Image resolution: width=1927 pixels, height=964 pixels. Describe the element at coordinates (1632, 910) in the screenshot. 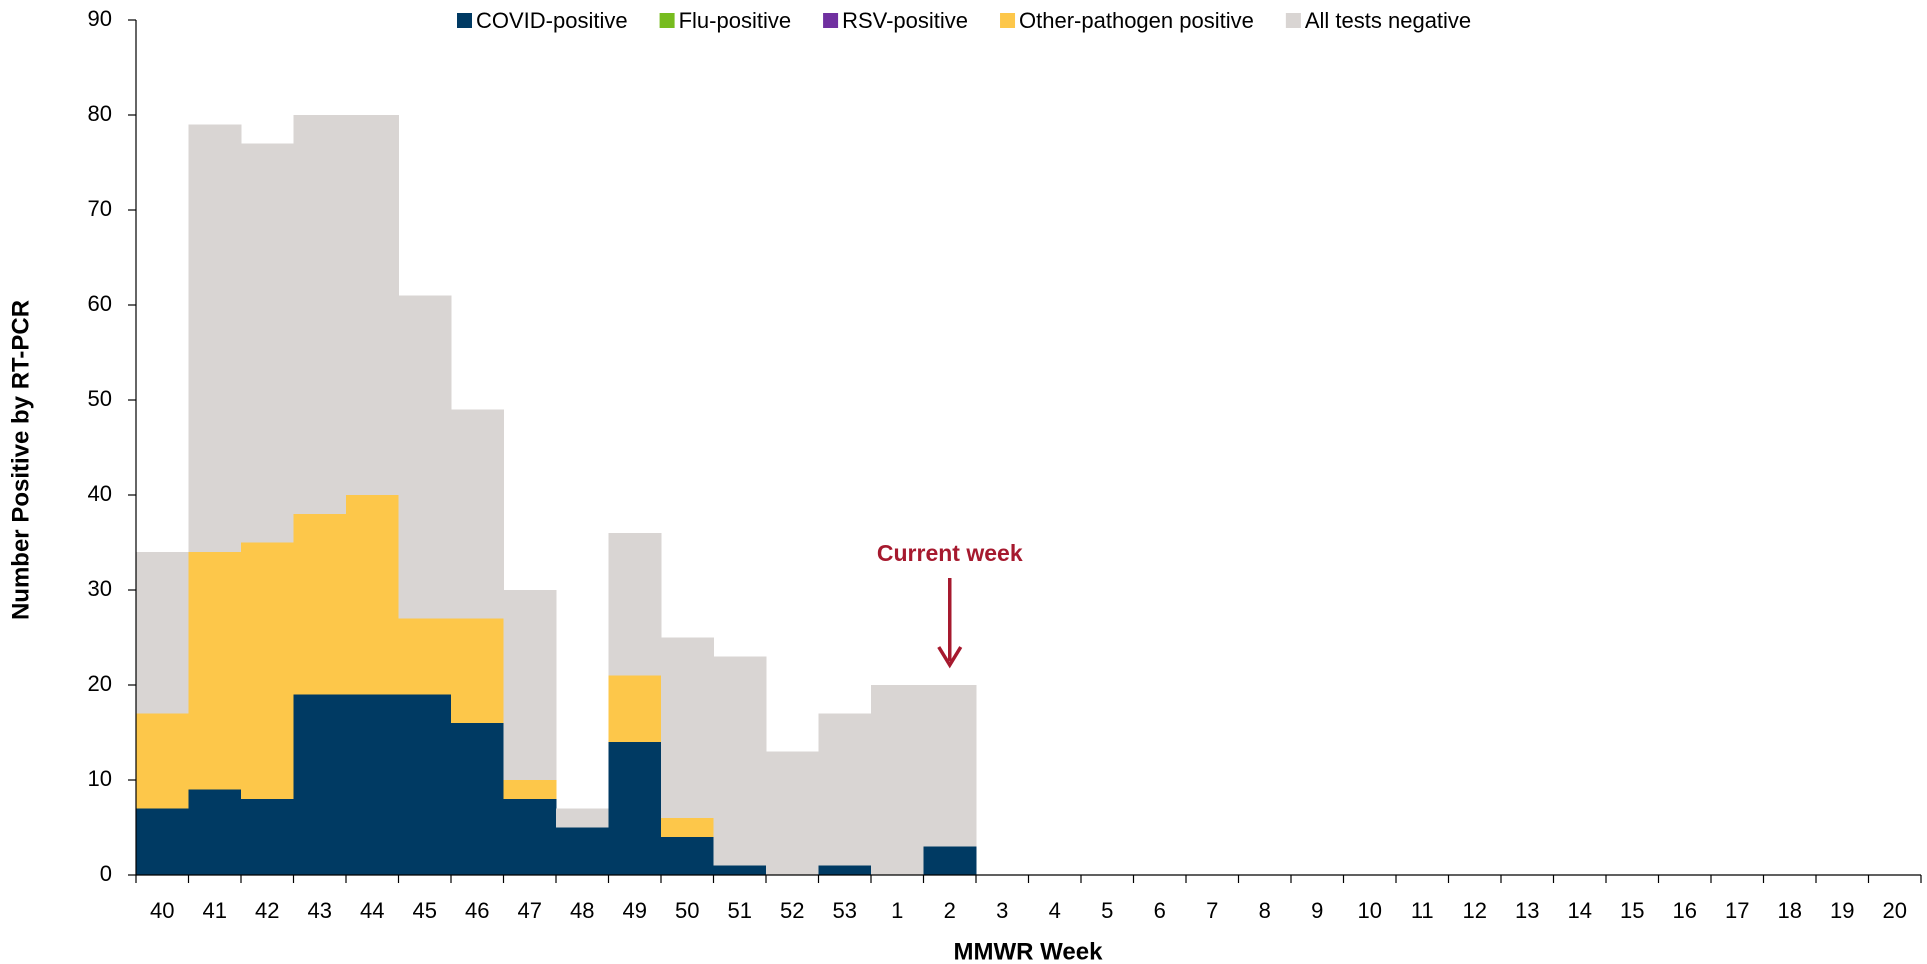

I see `x-tick-label: 15` at that location.